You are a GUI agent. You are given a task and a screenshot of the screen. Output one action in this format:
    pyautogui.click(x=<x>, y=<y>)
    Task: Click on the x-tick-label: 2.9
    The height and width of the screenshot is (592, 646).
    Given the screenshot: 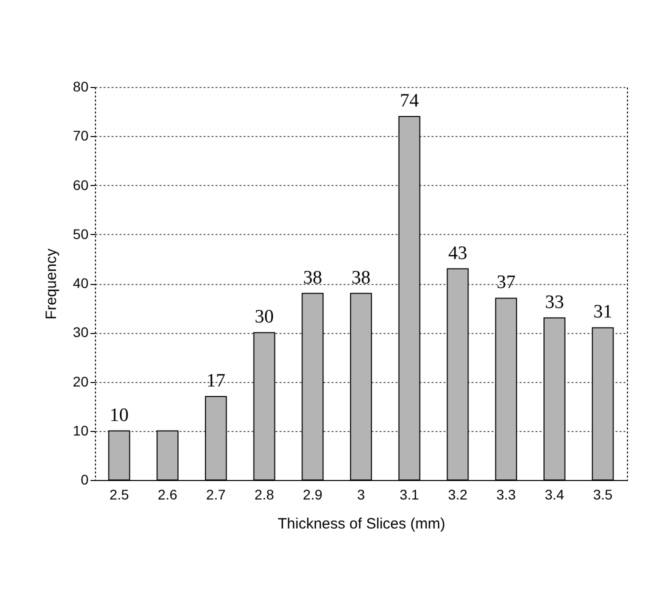 What is the action you would take?
    pyautogui.click(x=312, y=494)
    